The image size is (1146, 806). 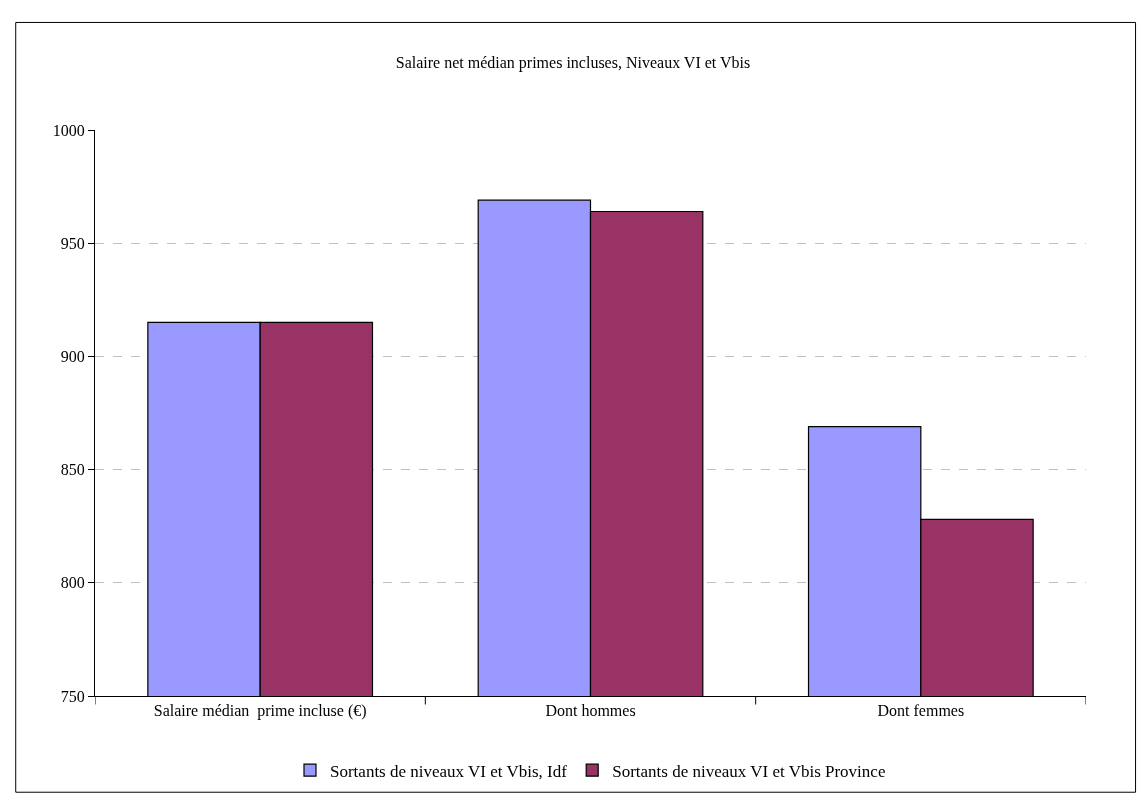 What do you see at coordinates (449, 771) in the screenshot?
I see `legend-label: Sortants de niveaux VI et Vbis, Idf` at bounding box center [449, 771].